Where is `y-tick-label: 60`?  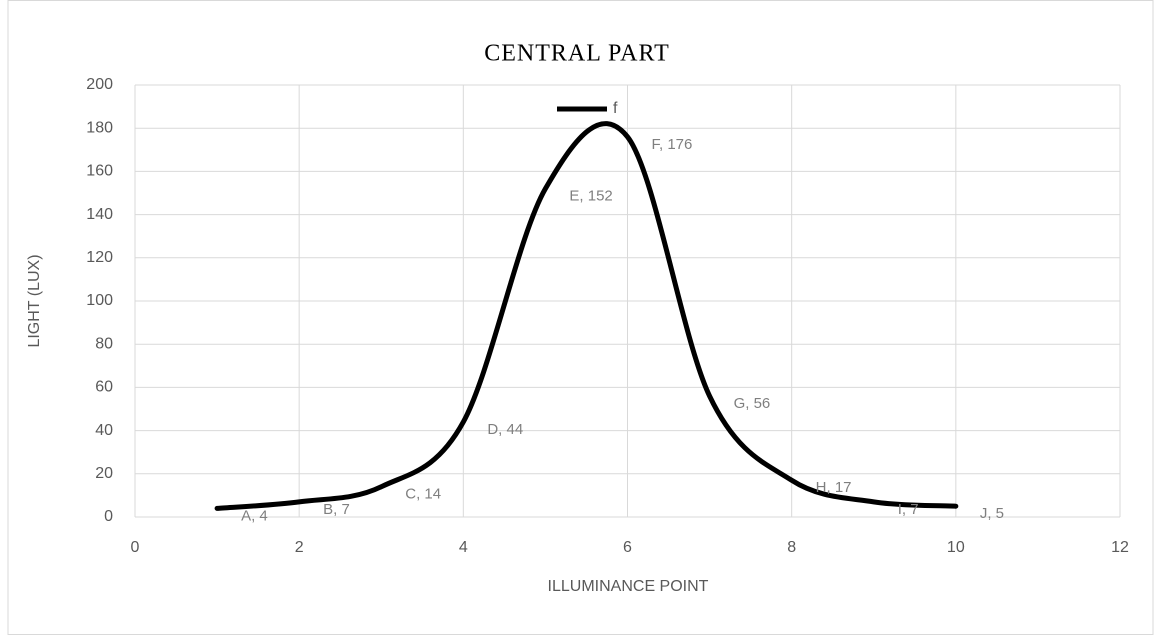 y-tick-label: 60 is located at coordinates (104, 387).